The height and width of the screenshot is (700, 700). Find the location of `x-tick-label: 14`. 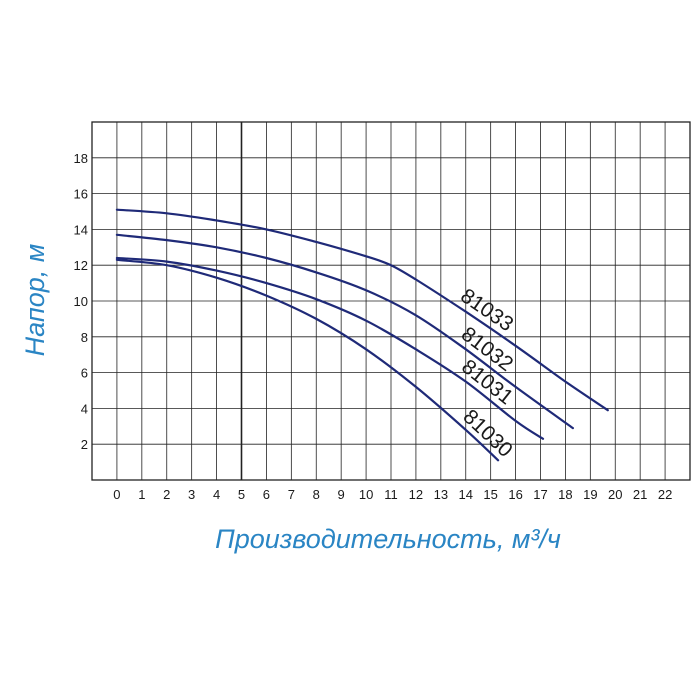

x-tick-label: 14 is located at coordinates (466, 494).